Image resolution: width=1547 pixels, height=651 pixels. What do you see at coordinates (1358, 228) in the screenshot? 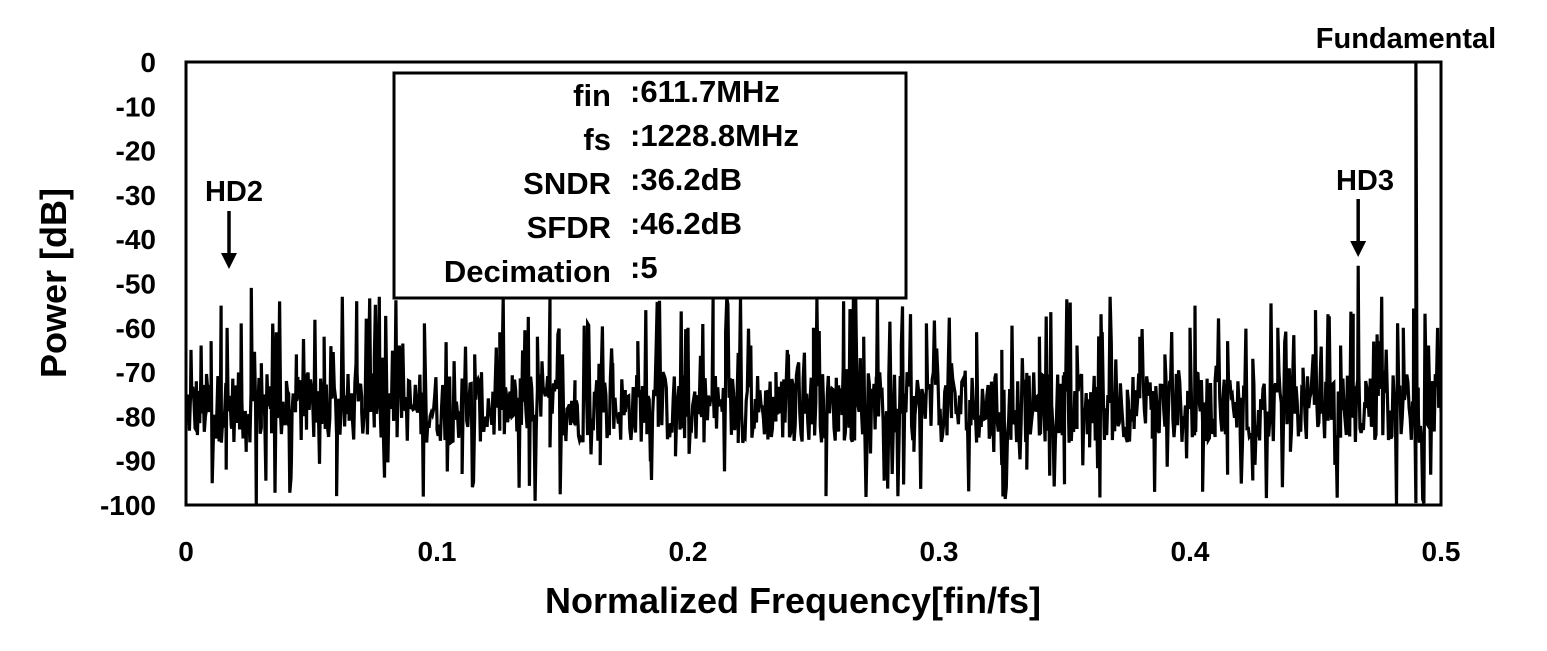
I see `hd3-arrow` at bounding box center [1358, 228].